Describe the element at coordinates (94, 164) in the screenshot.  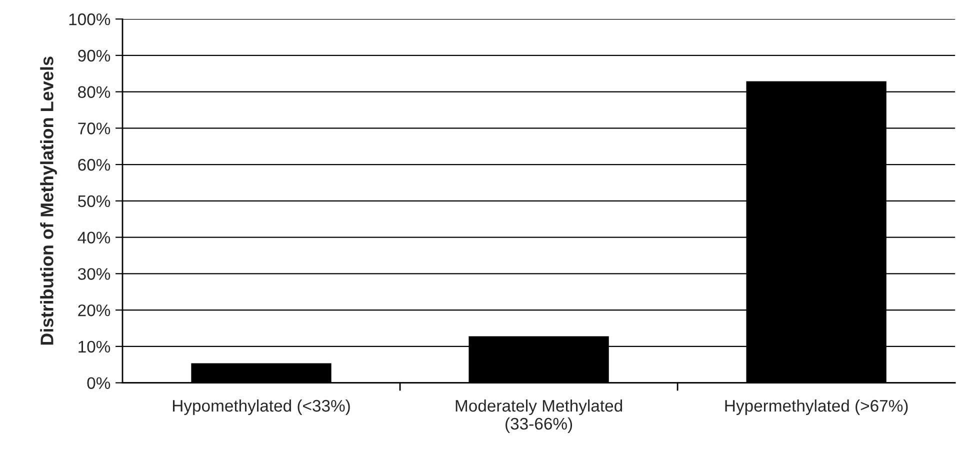
I see `y-tick-label: 60%` at that location.